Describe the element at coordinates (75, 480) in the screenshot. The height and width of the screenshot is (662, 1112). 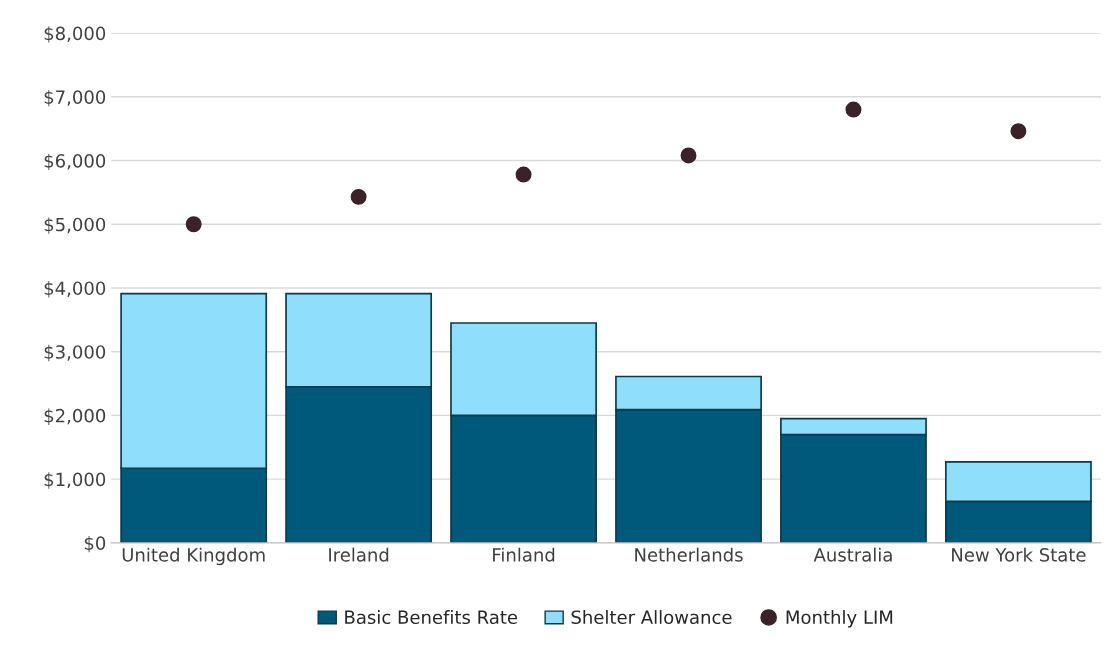
I see `y-tick-label: $1,000` at that location.